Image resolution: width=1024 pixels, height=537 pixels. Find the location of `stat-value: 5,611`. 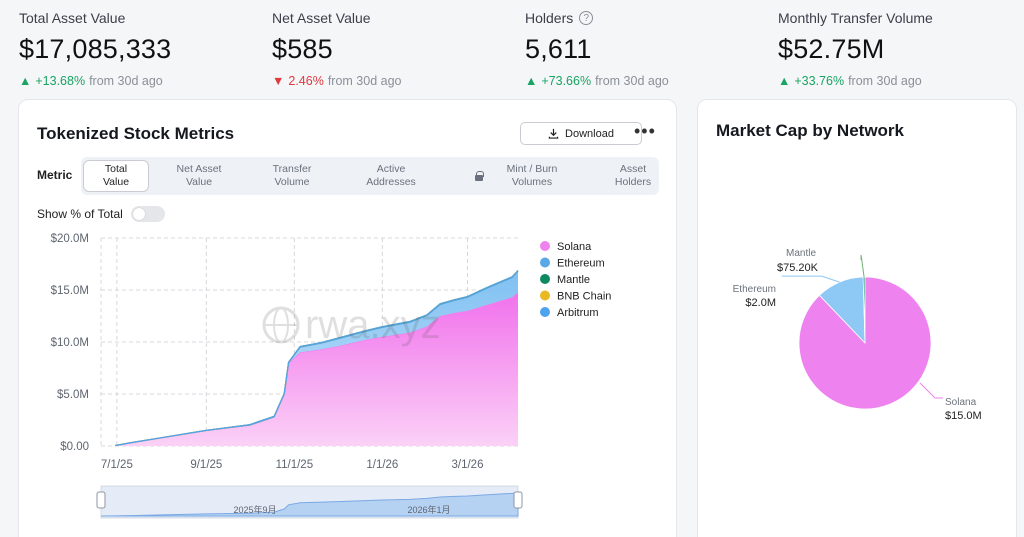

stat-value: 5,611 is located at coordinates (558, 49).